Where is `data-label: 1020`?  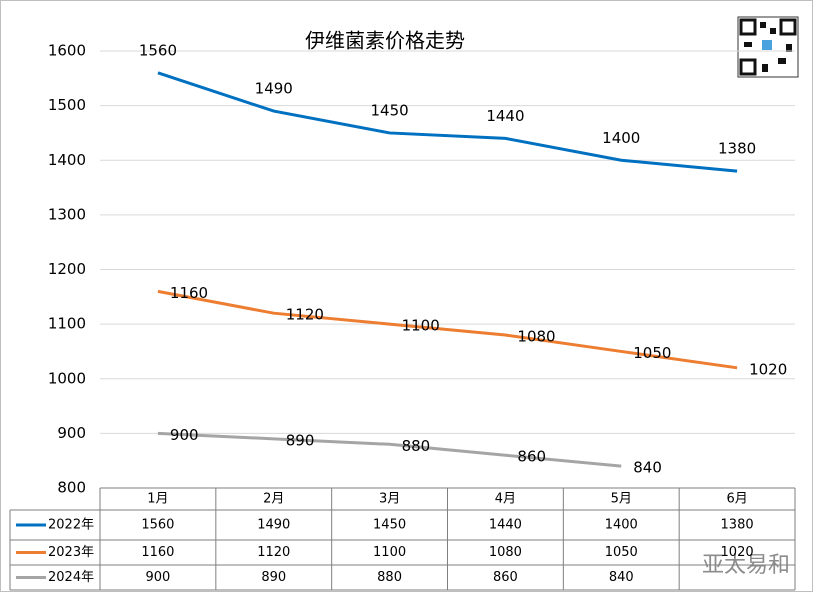
data-label: 1020 is located at coordinates (768, 369).